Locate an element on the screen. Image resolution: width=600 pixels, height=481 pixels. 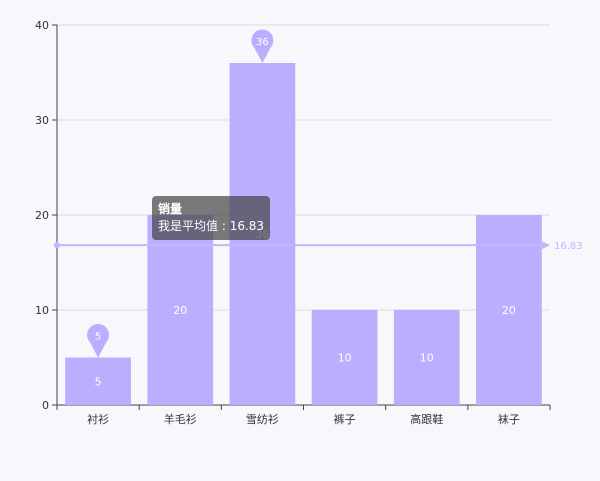
tooltip-label: 我是平均值 is located at coordinates (188, 226).